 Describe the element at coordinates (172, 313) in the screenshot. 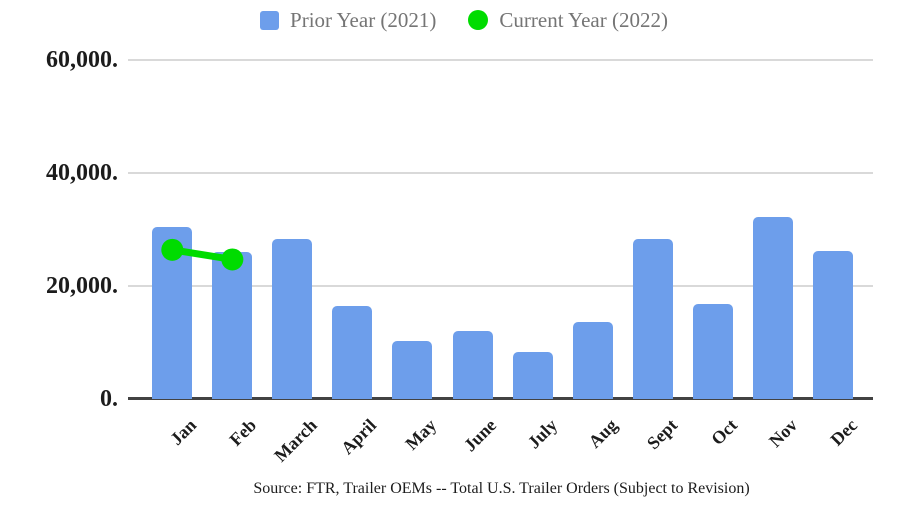

I see `bar-jan` at that location.